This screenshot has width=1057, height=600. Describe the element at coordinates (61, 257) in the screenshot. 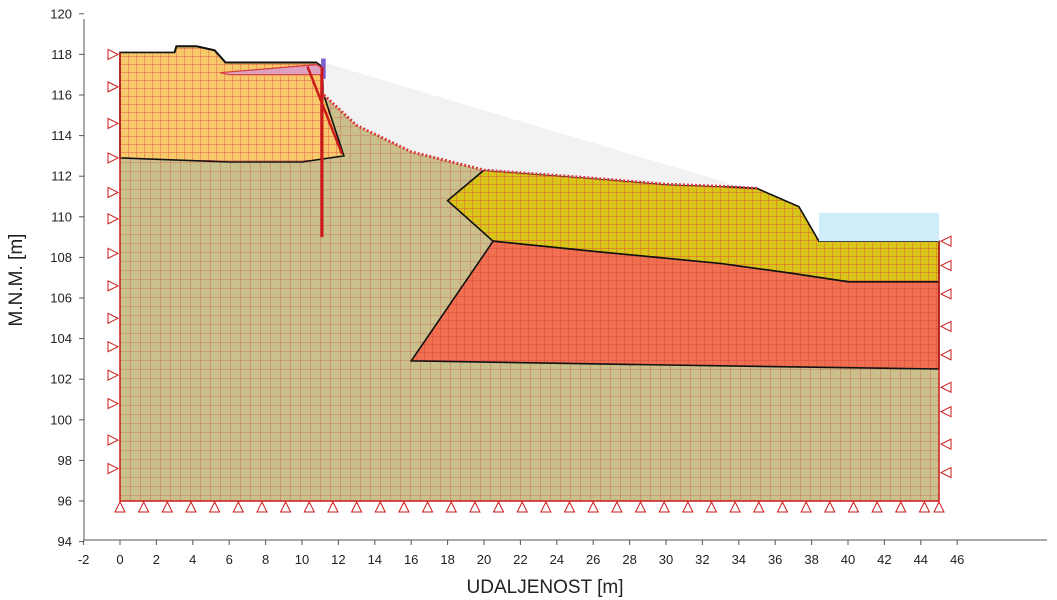

I see `y-tick-label: 108` at that location.